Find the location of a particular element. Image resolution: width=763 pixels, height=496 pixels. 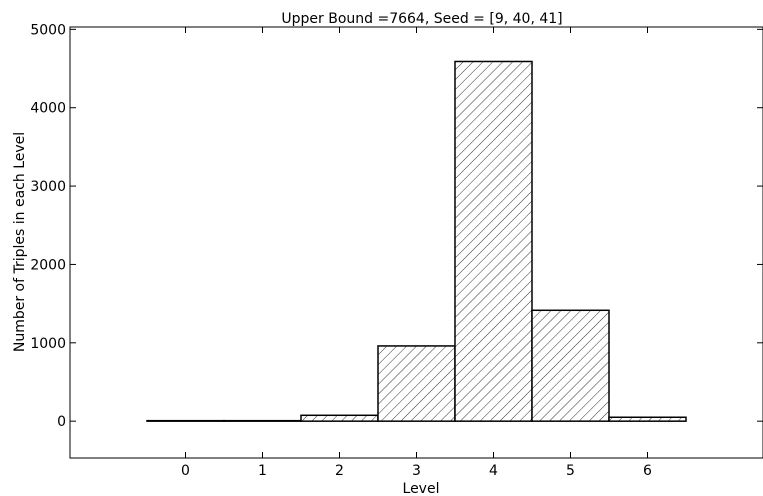

y-axis-label: Number of Triples in each Level is located at coordinates (20, 242).